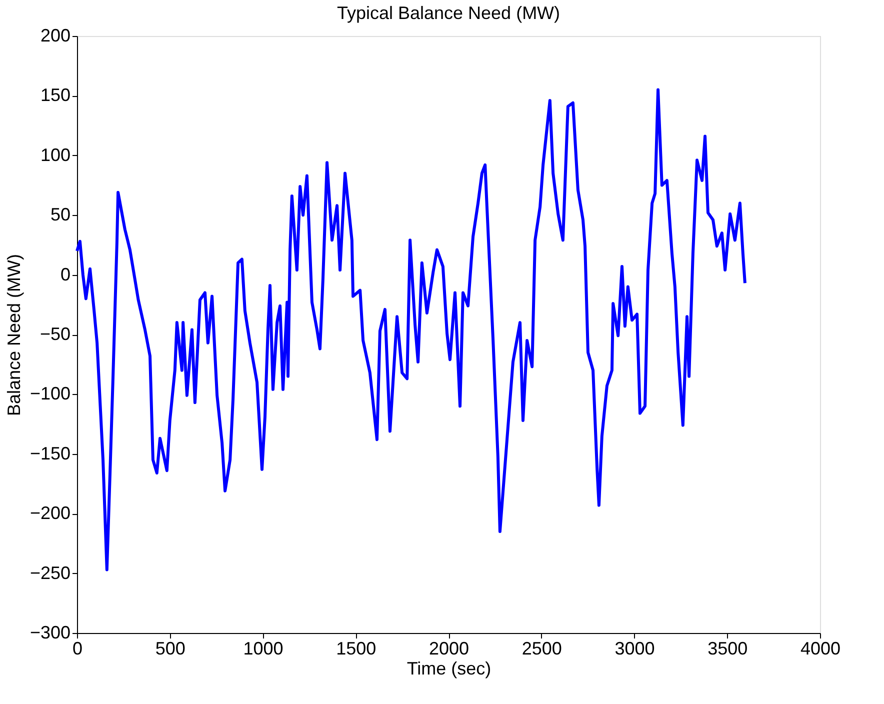 The width and height of the screenshot is (884, 704). What do you see at coordinates (449, 648) in the screenshot?
I see `x-tick-label: 2000` at bounding box center [449, 648].